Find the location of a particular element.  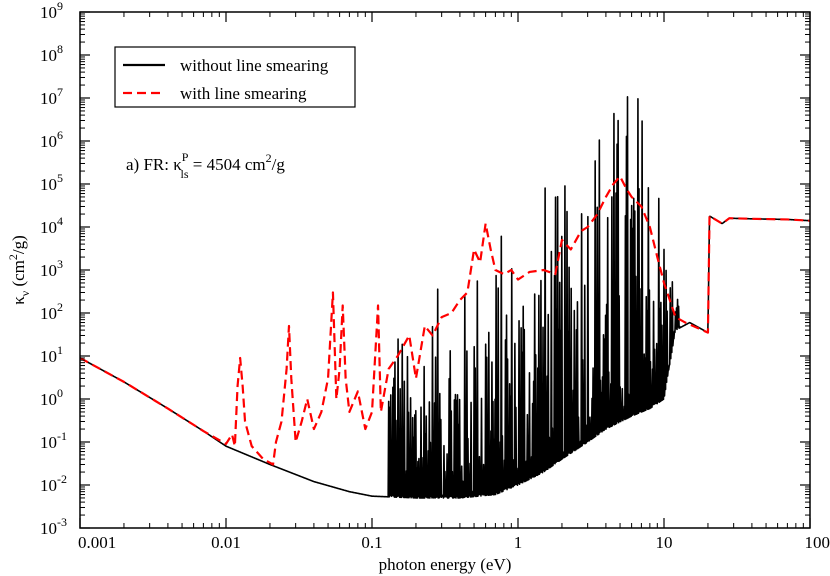

annotation-pre: a) FR: κ is located at coordinates (154, 164).